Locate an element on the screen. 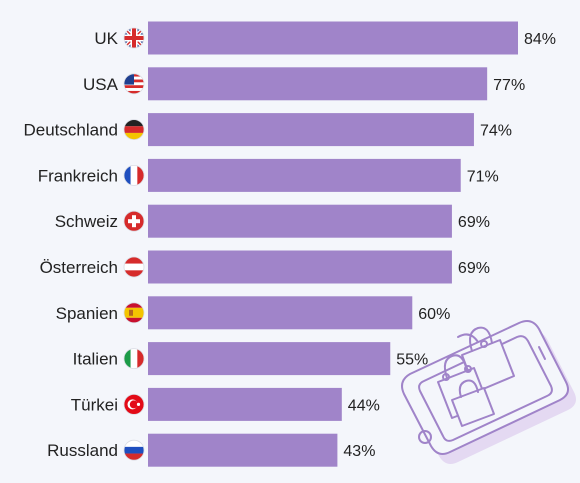 The height and width of the screenshot is (483, 580). bar-row: Russland 43% is located at coordinates (211, 450).